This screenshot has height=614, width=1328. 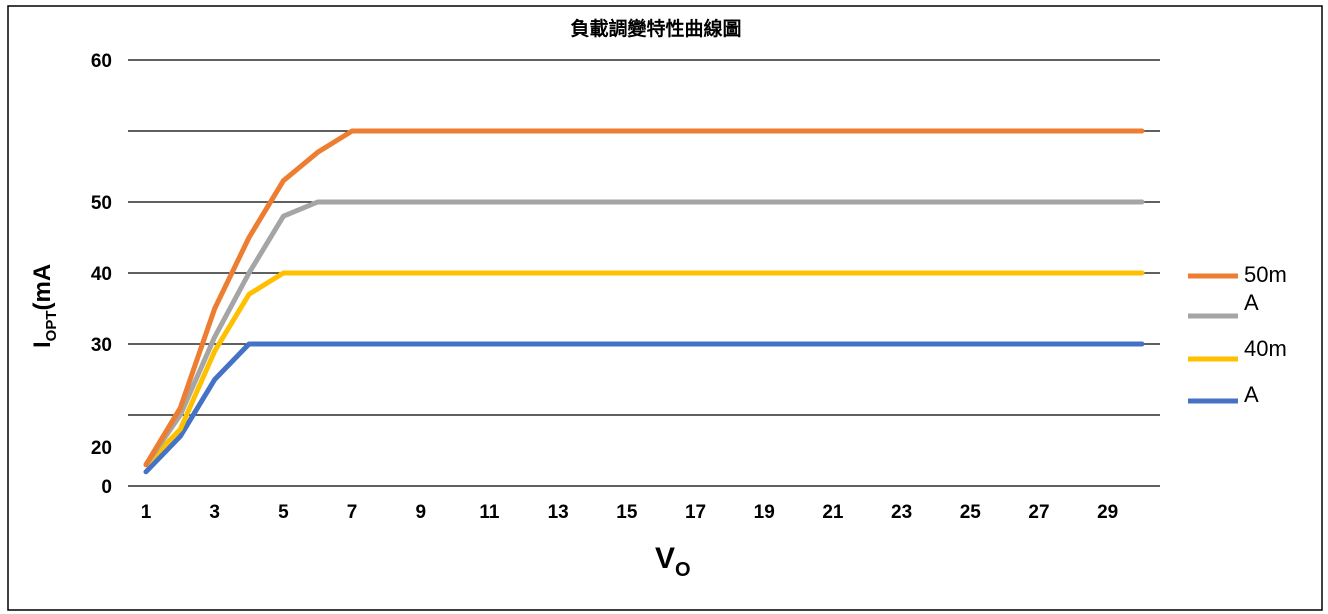 I want to click on y-tick-label: 30, so click(x=101, y=345).